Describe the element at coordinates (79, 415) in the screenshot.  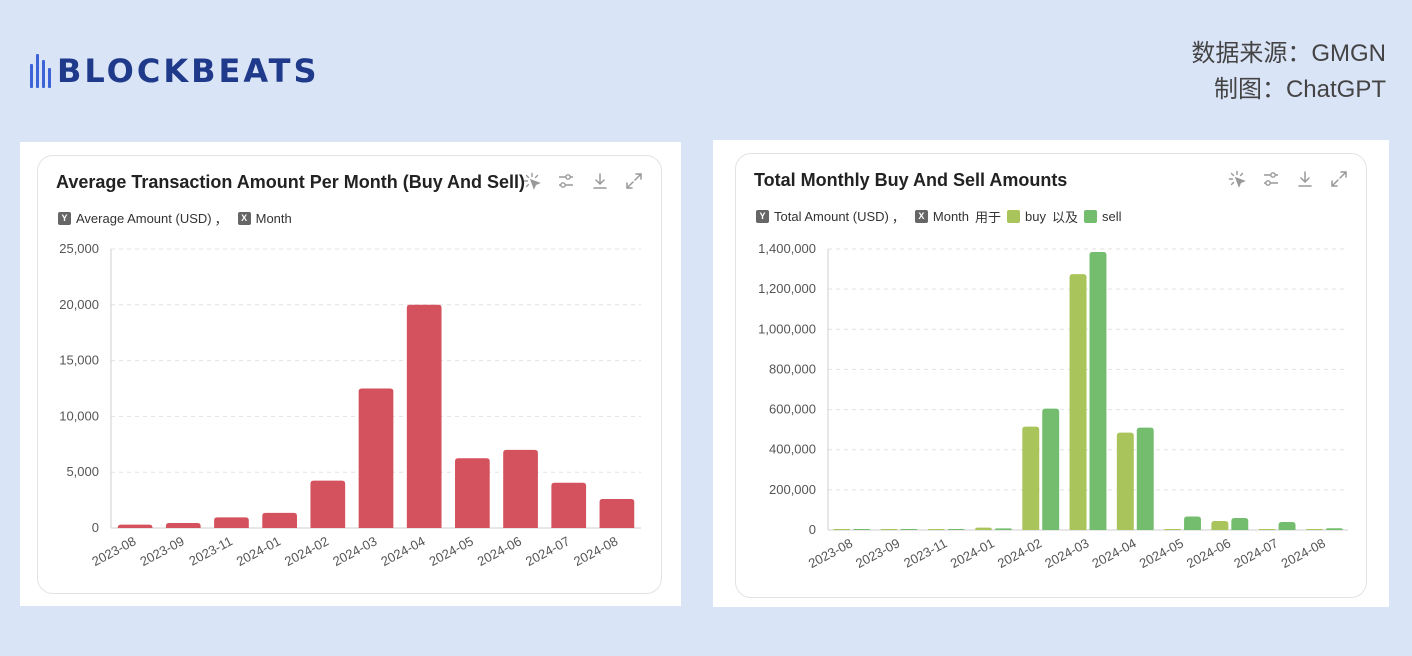
I see `y-tick-label: 10,000` at that location.